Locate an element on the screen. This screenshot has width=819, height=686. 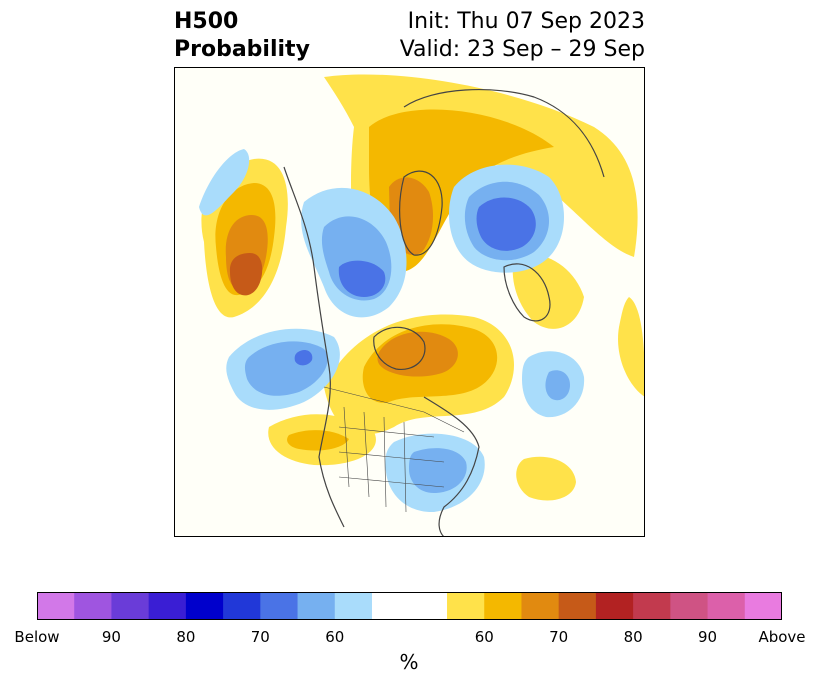
hudson-bay-coast is located at coordinates (399, 348).